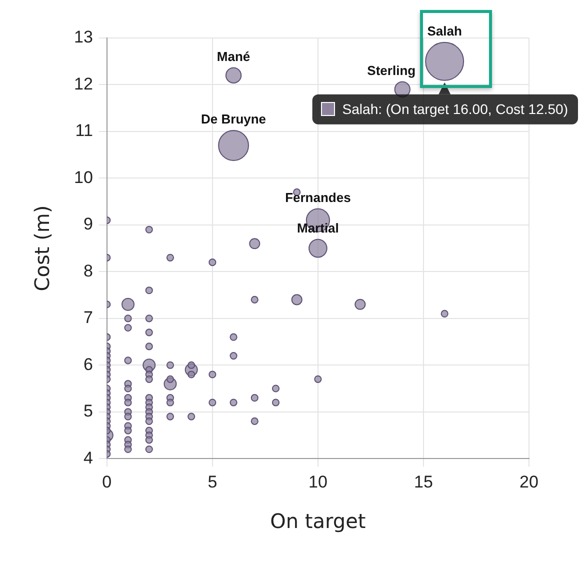 Image resolution: width=584 pixels, height=565 pixels. I want to click on y-tick-label: 4, so click(88, 458).